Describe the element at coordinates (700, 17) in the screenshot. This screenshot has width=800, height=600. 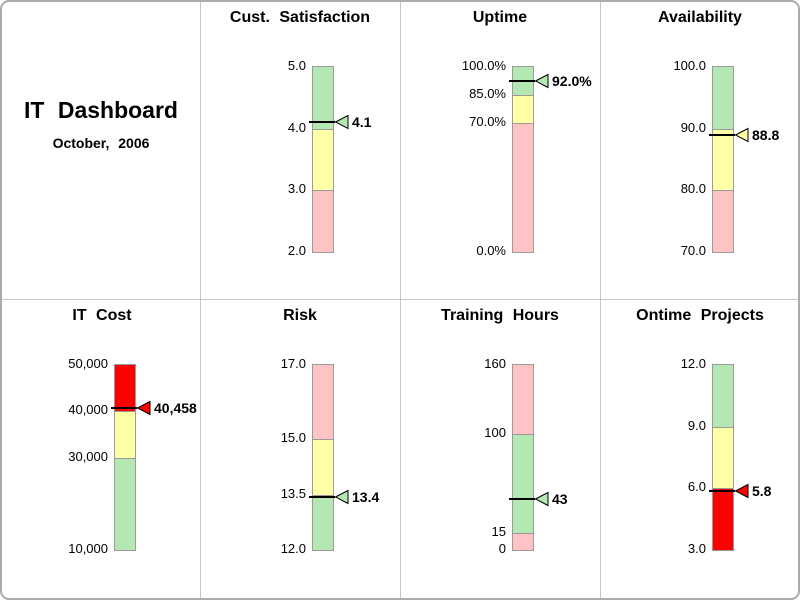
I see `gauge-title-availability: Availability` at that location.